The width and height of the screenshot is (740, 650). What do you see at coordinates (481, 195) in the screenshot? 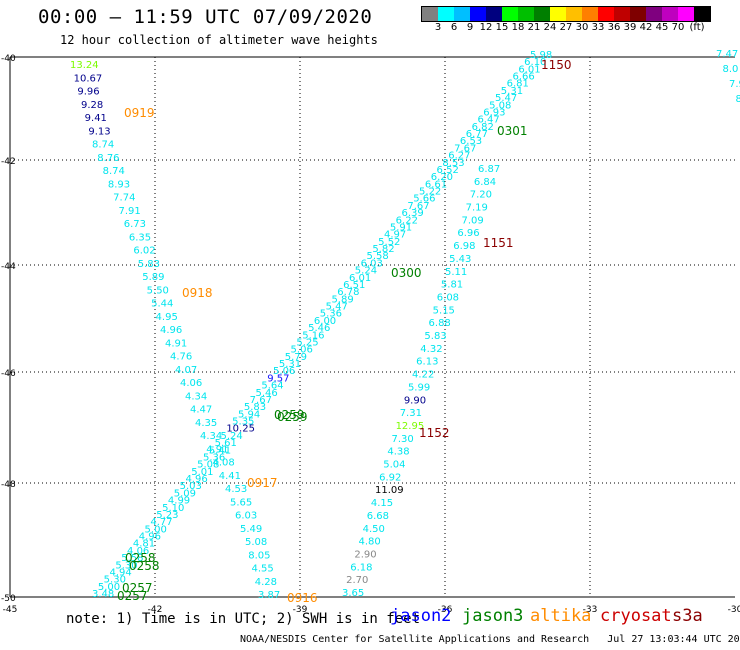
I see `wave-height-value: 7.20` at bounding box center [481, 195].